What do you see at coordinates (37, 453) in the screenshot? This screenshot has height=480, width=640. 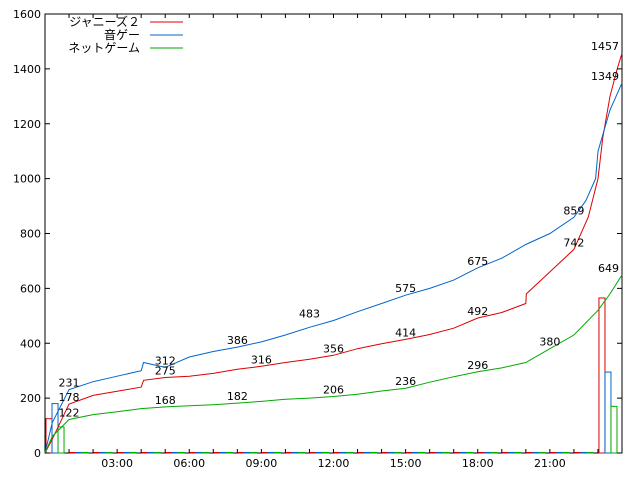 I see `y-tick-label: 0` at bounding box center [37, 453].